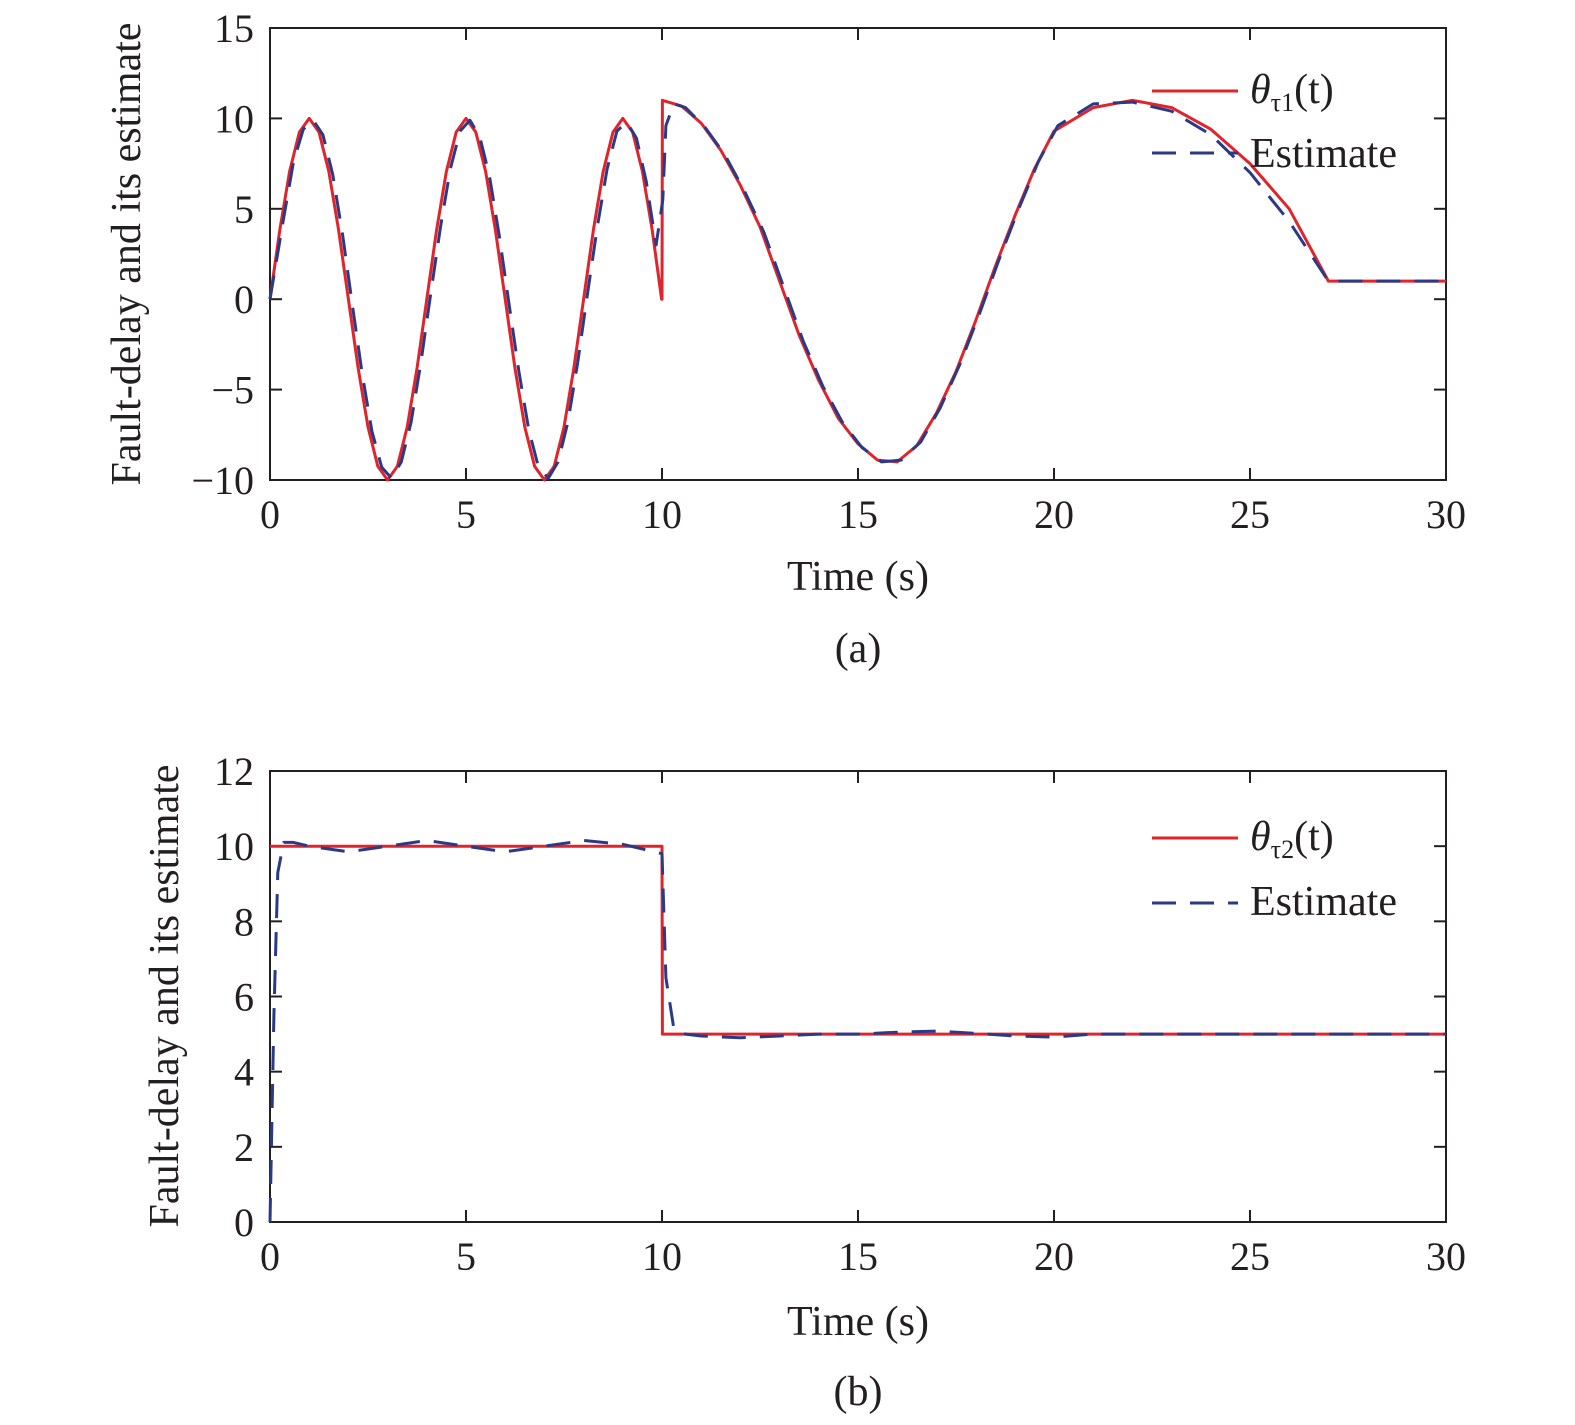  Describe the element at coordinates (234, 846) in the screenshot. I see `chart-b-y-tick-label: 10` at that location.